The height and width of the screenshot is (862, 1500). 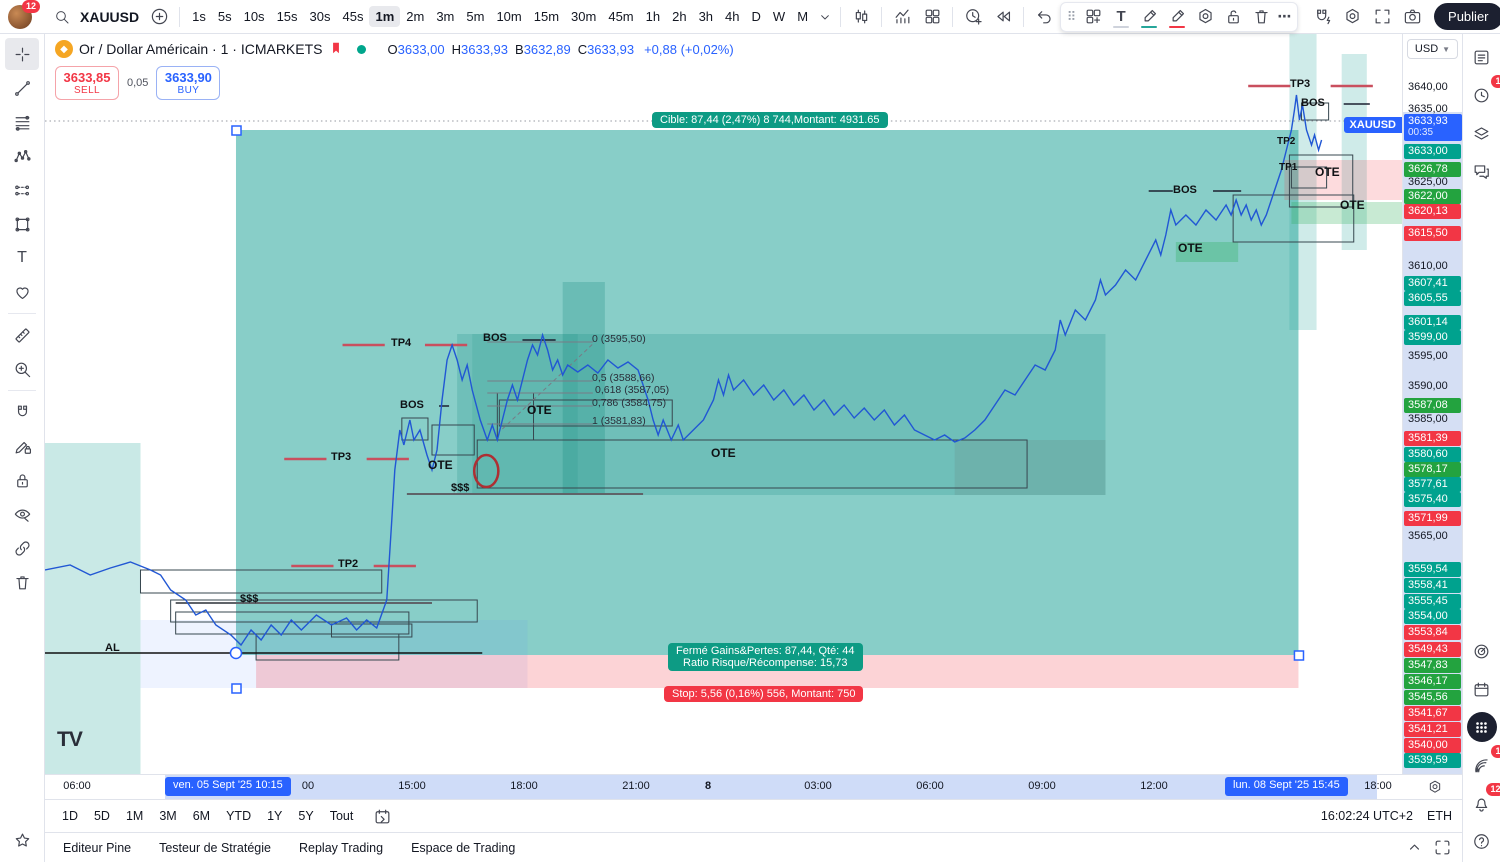 What do you see at coordinates (1352, 17) in the screenshot?
I see `chart-settings-icon` at bounding box center [1352, 17].